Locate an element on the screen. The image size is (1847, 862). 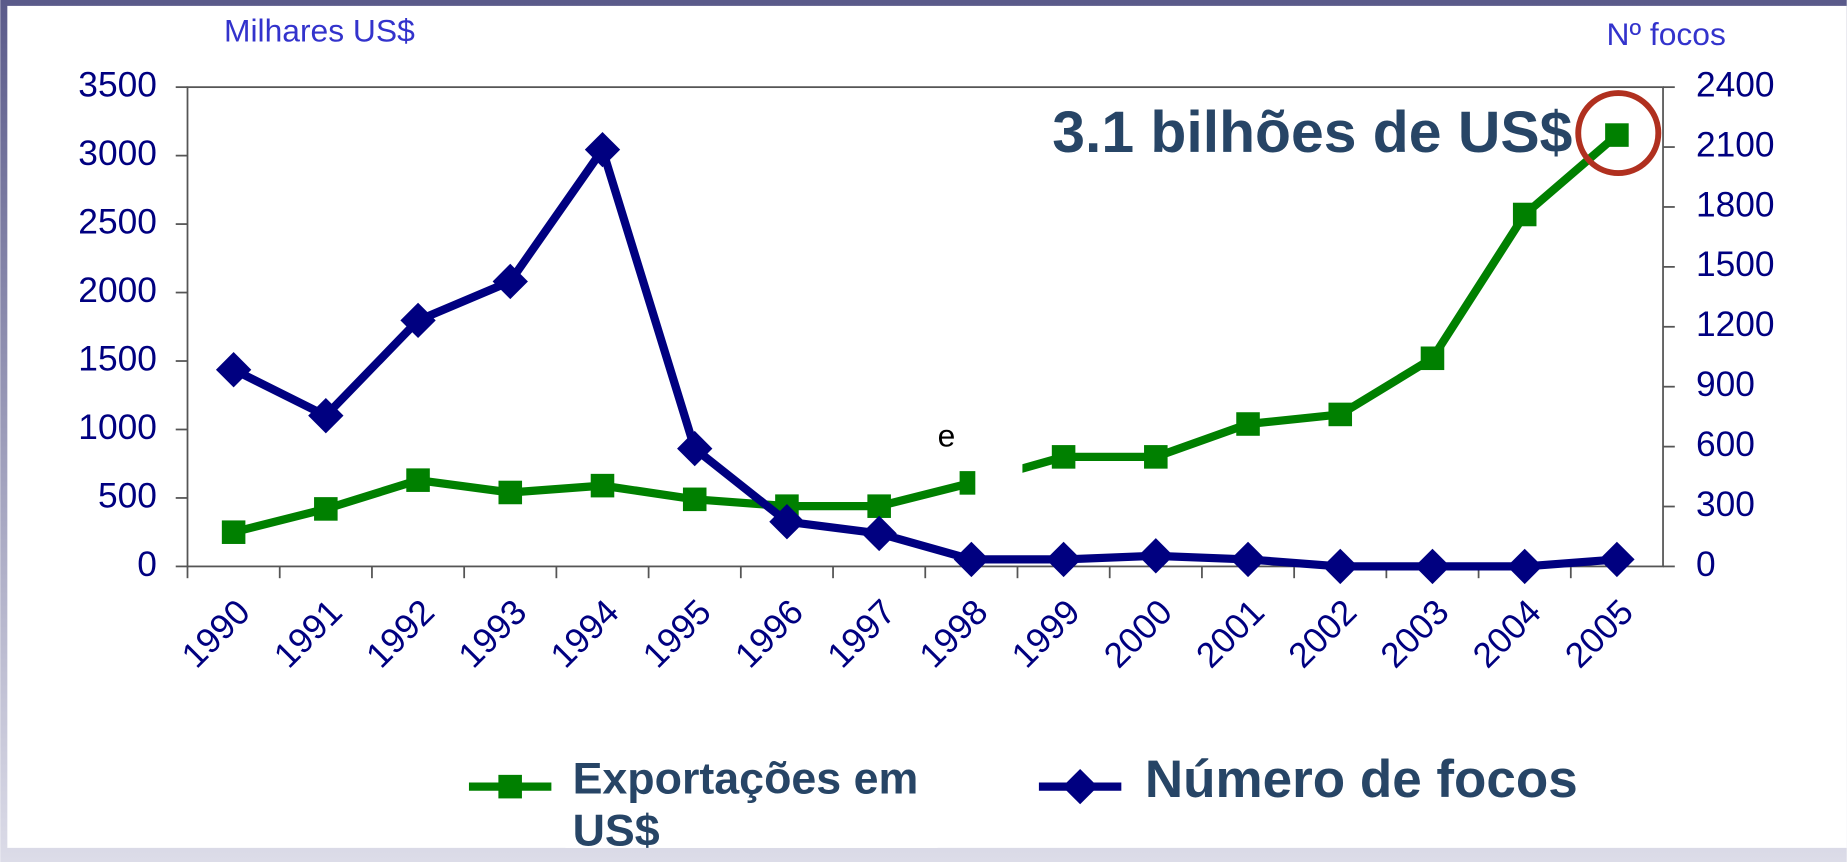
y2-tick-label: 600 is located at coordinates (1725, 444).